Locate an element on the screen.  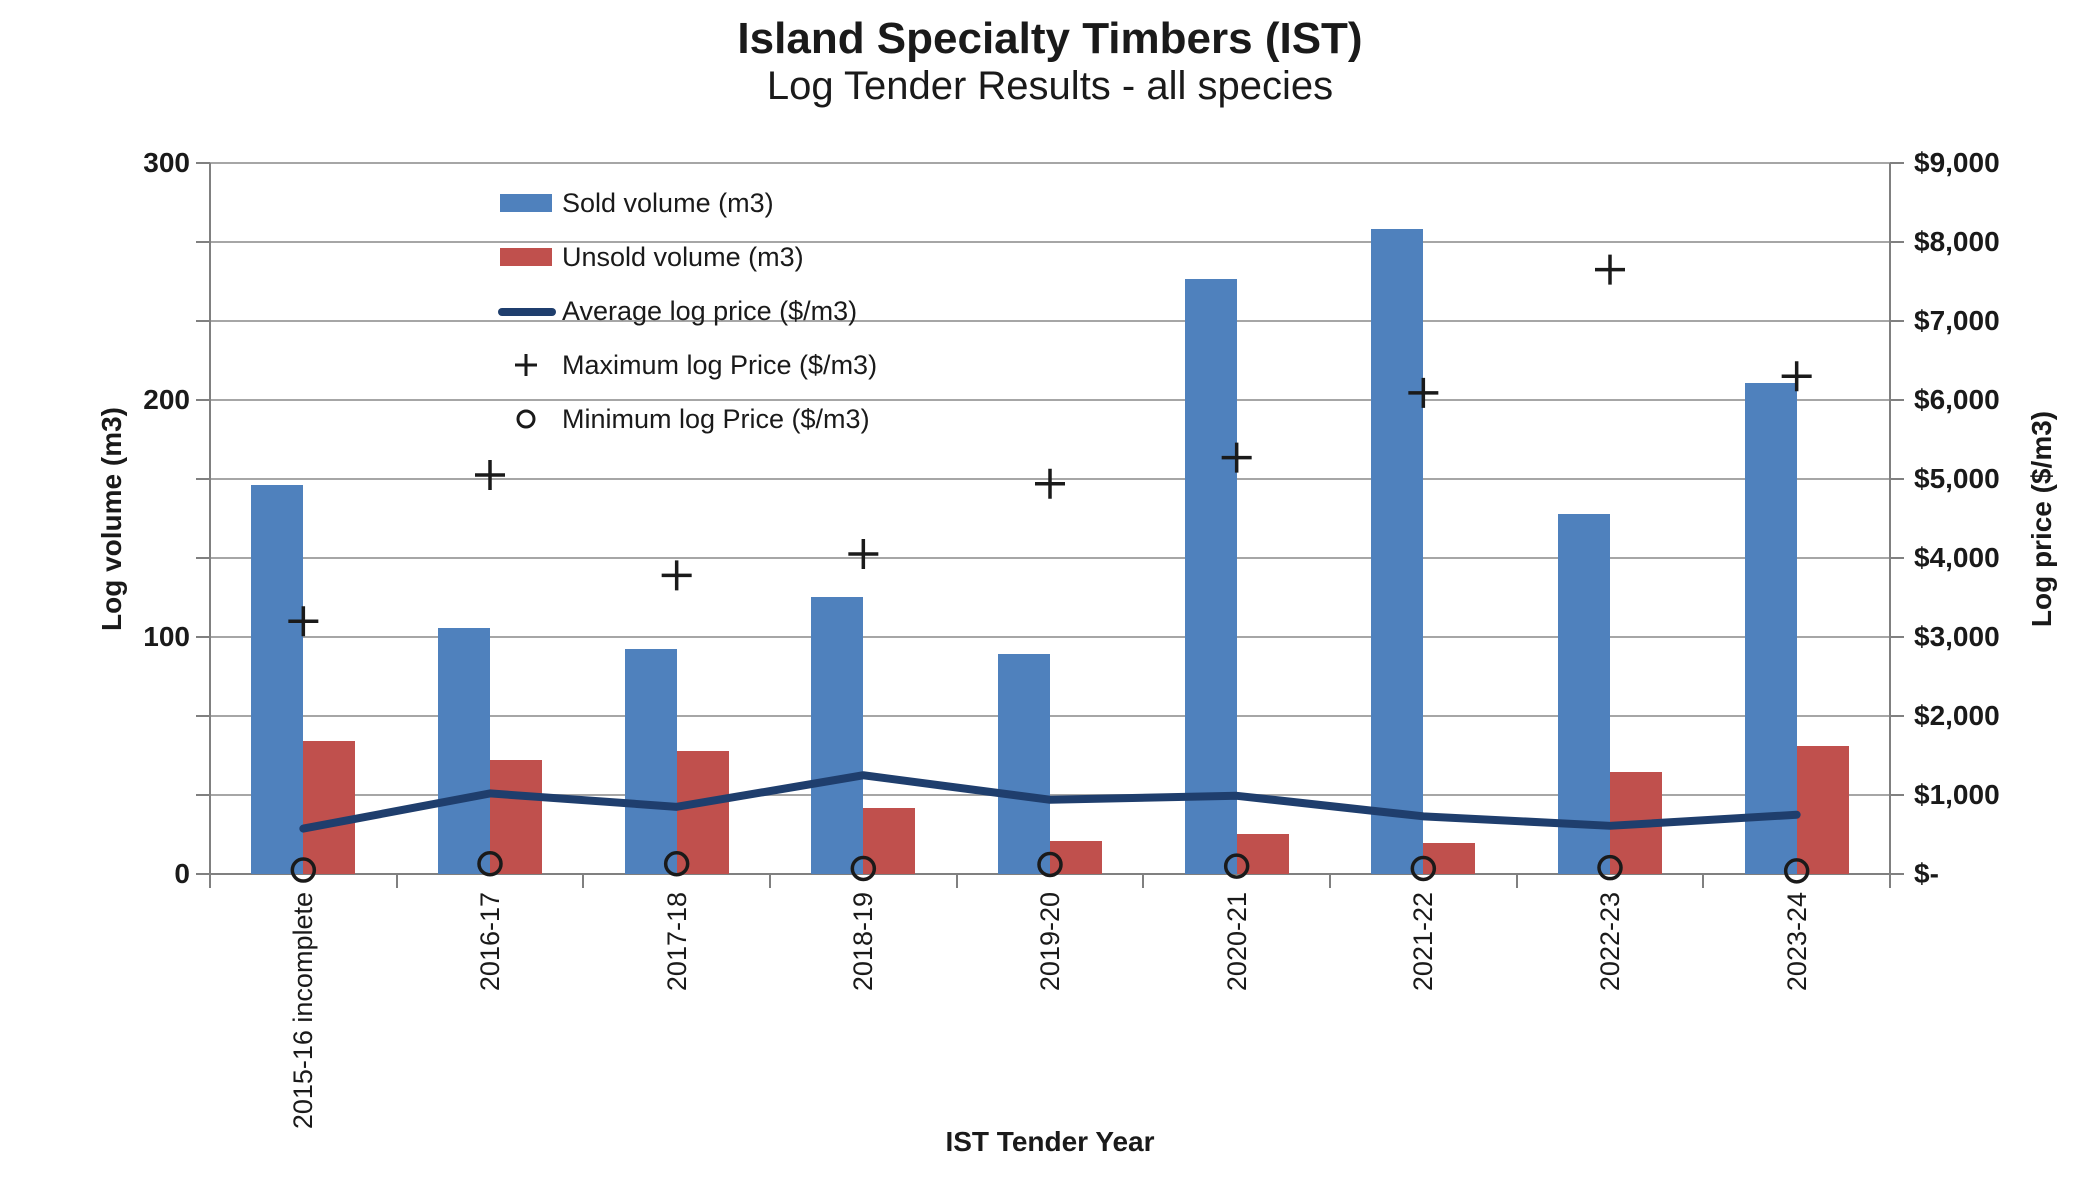
unsold-bar-legend-swatch is located at coordinates (526, 257).